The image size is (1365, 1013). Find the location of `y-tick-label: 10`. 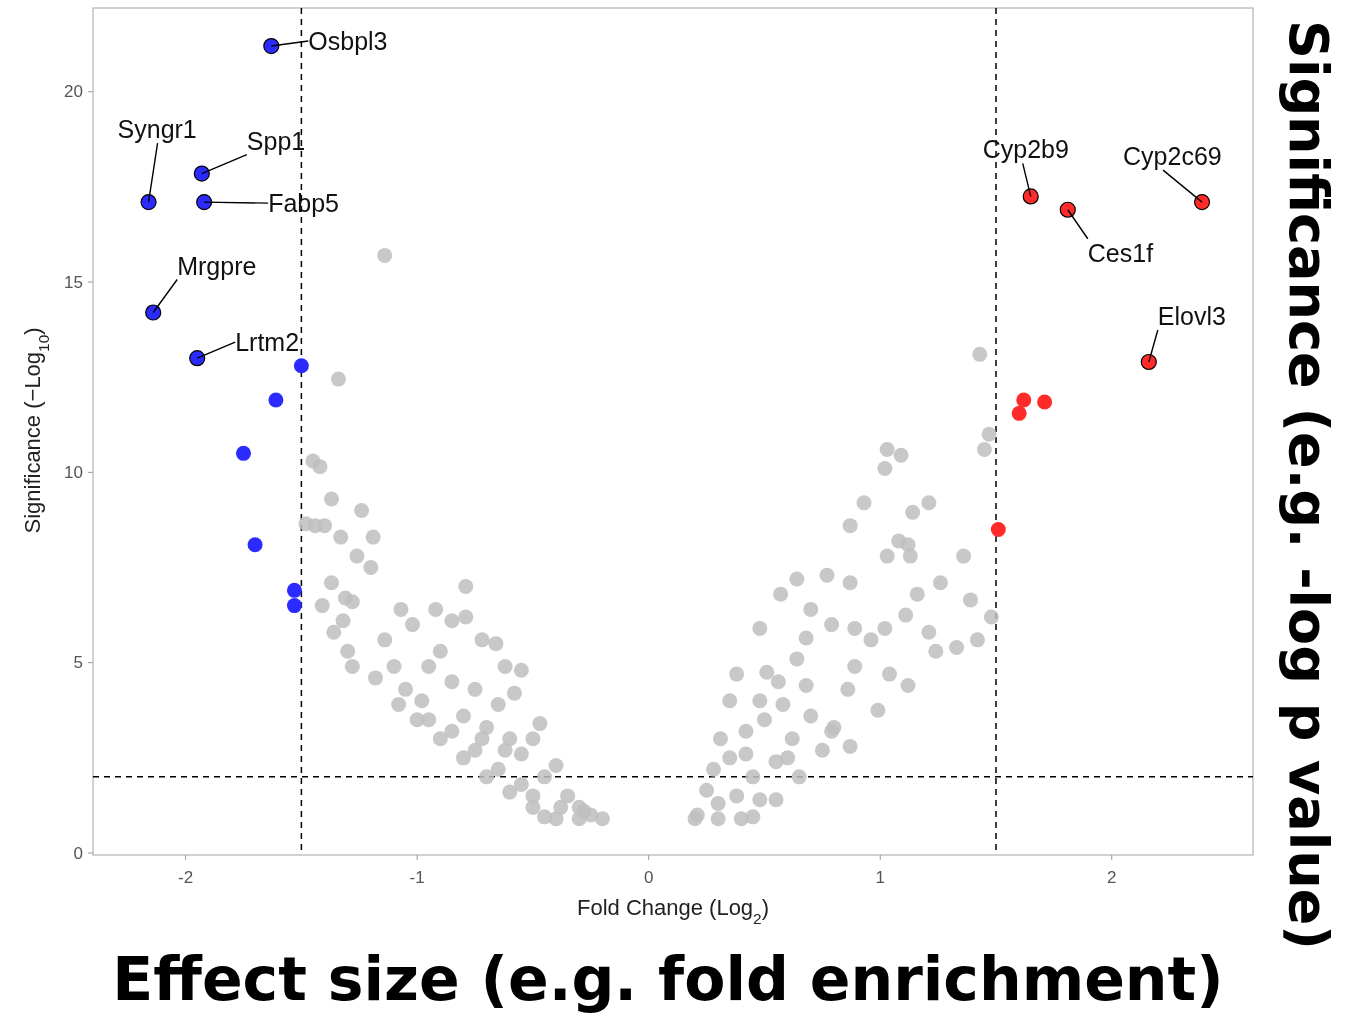

y-tick-label: 10 is located at coordinates (73, 472).